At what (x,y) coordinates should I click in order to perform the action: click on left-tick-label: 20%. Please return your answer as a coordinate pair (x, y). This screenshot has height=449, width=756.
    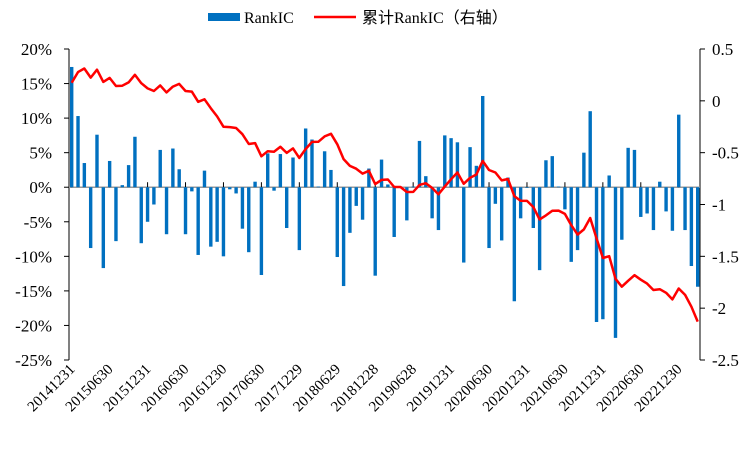
    Looking at the image, I should click on (36, 49).